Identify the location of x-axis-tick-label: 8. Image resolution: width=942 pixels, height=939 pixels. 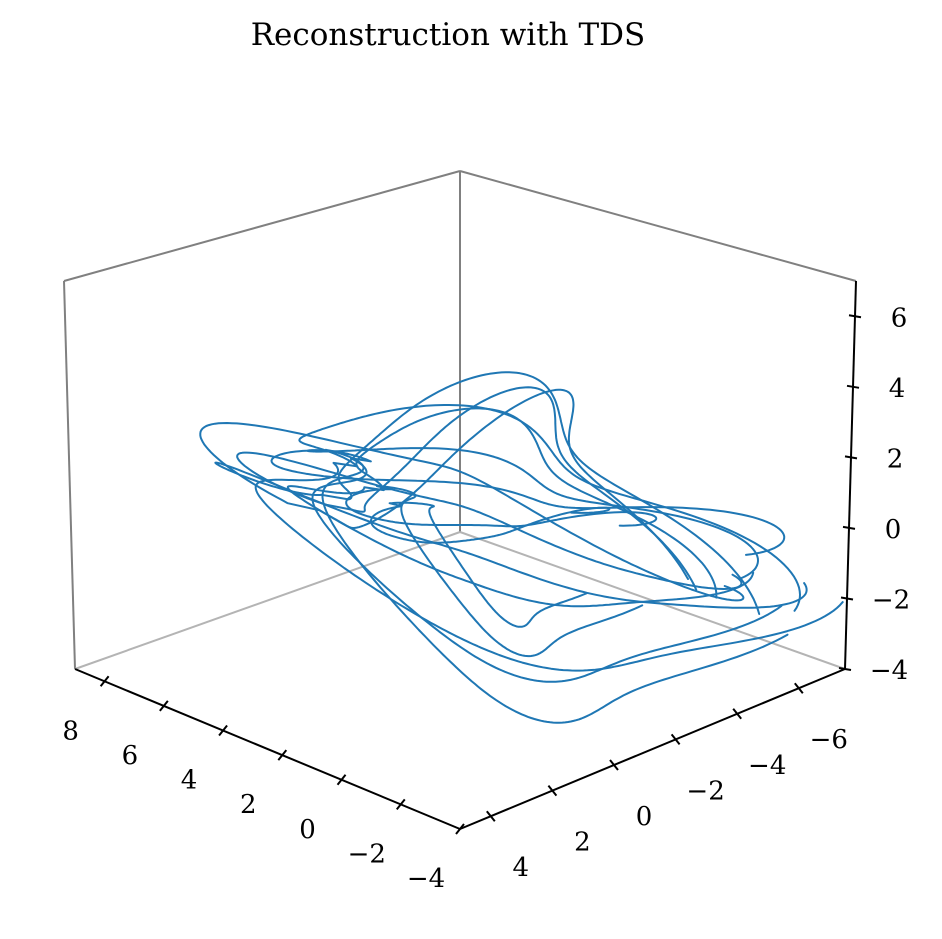
(70, 731).